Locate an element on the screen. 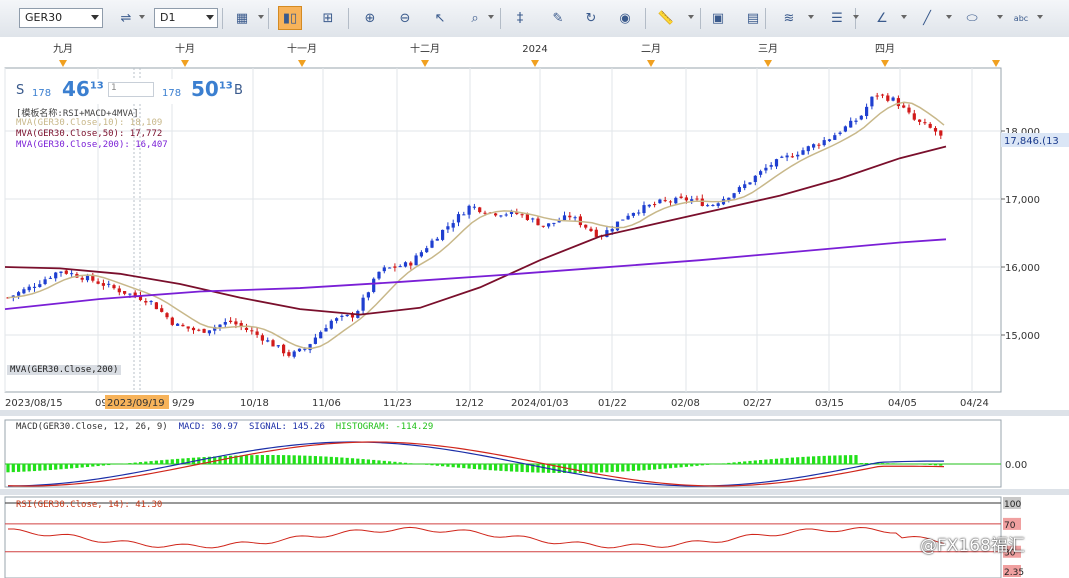 The height and width of the screenshot is (578, 1069). pen-icon: ╱ is located at coordinates (927, 18).